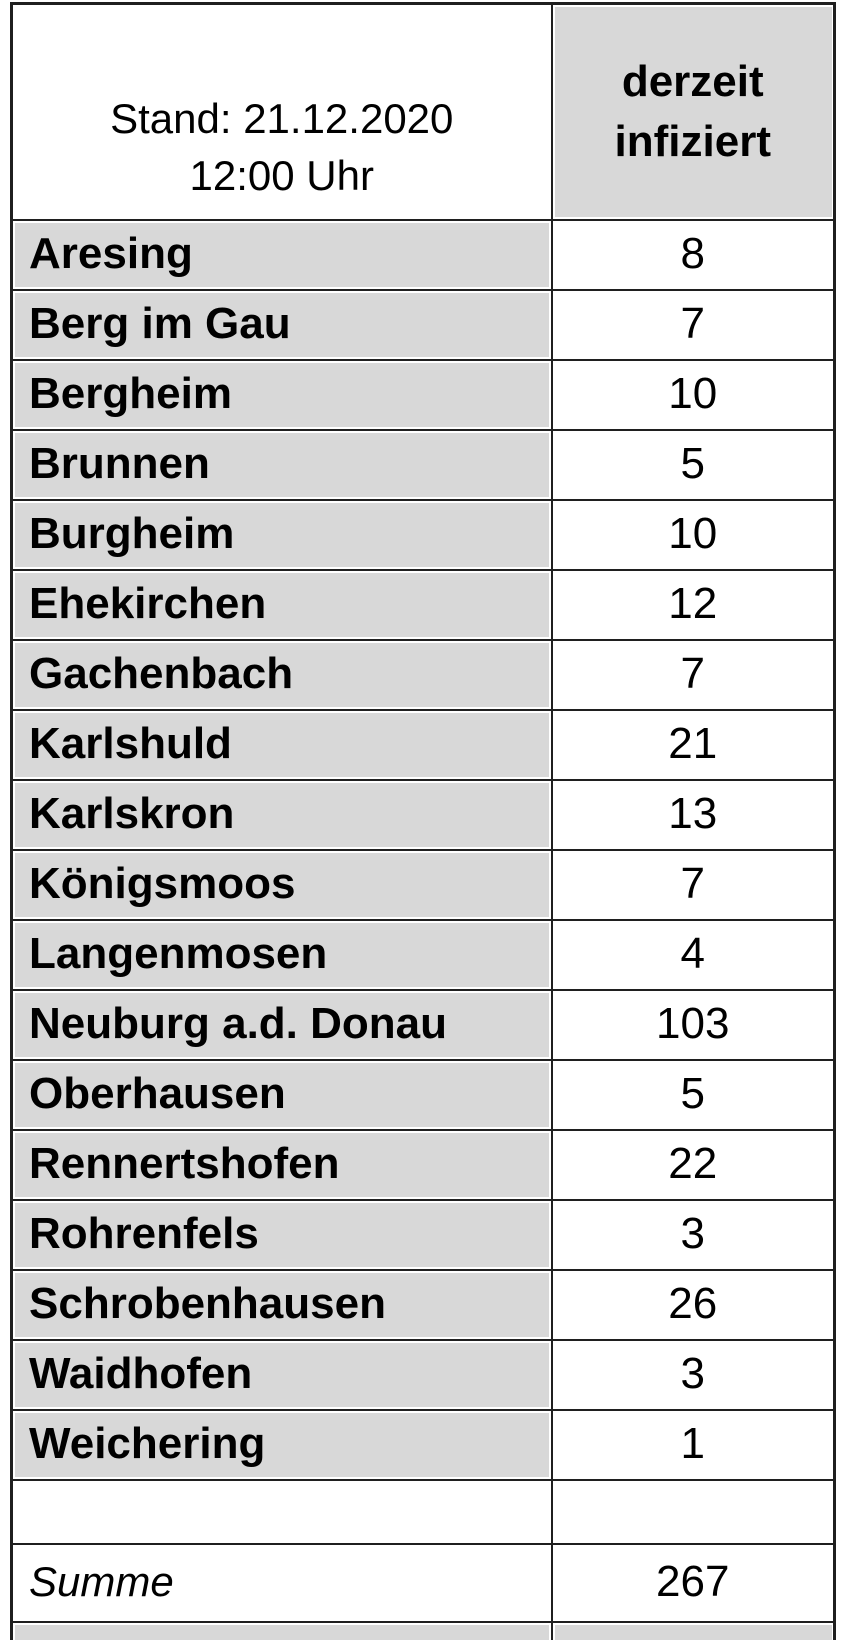  What do you see at coordinates (207, 1304) in the screenshot?
I see `municipality-name: Schrobenhausen` at bounding box center [207, 1304].